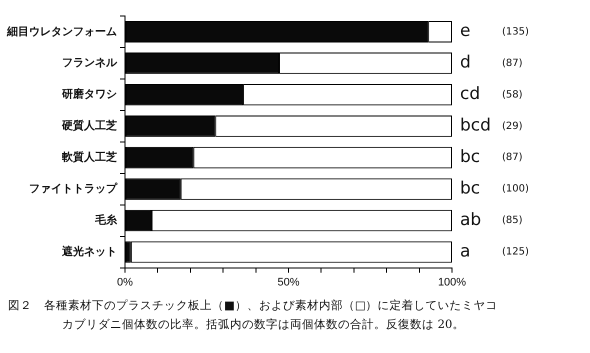 The width and height of the screenshot is (590, 353). I want to click on text: (29), so click(512, 126).